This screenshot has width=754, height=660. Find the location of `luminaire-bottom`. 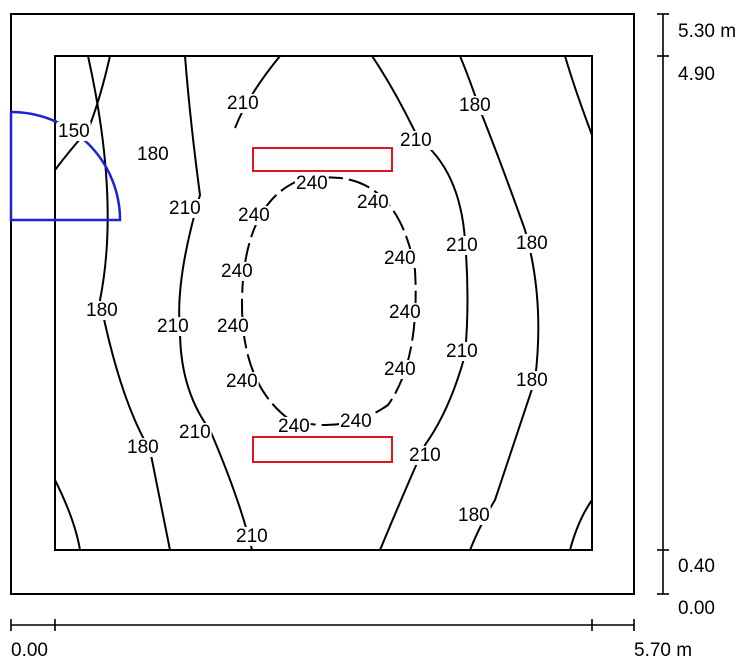

luminaire-bottom is located at coordinates (322, 449).